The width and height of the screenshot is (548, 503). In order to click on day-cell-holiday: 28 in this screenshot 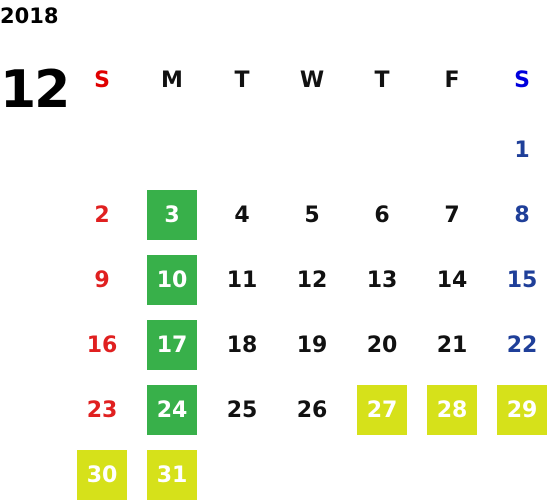, I will do `click(452, 410)`.